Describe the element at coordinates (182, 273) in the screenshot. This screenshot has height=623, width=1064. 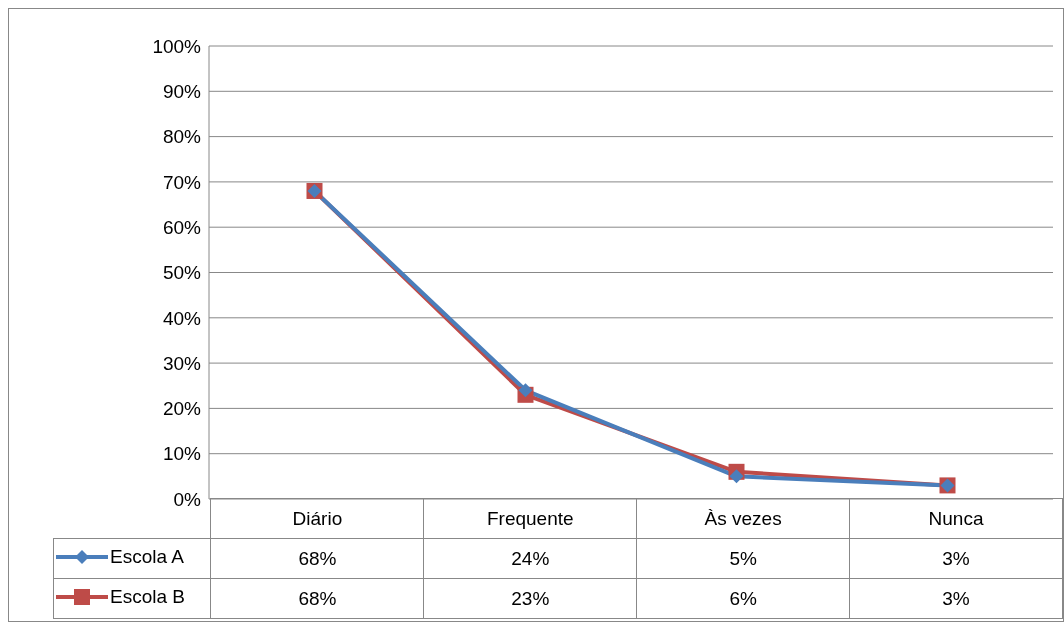
I see `y-tick-label: 50%` at that location.